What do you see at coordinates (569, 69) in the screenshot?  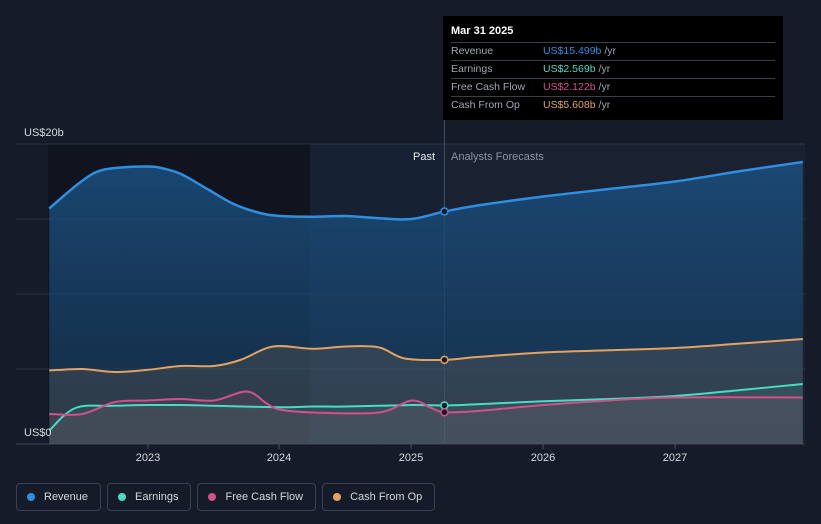 I see `tooltip-value: US$2.569b` at bounding box center [569, 69].